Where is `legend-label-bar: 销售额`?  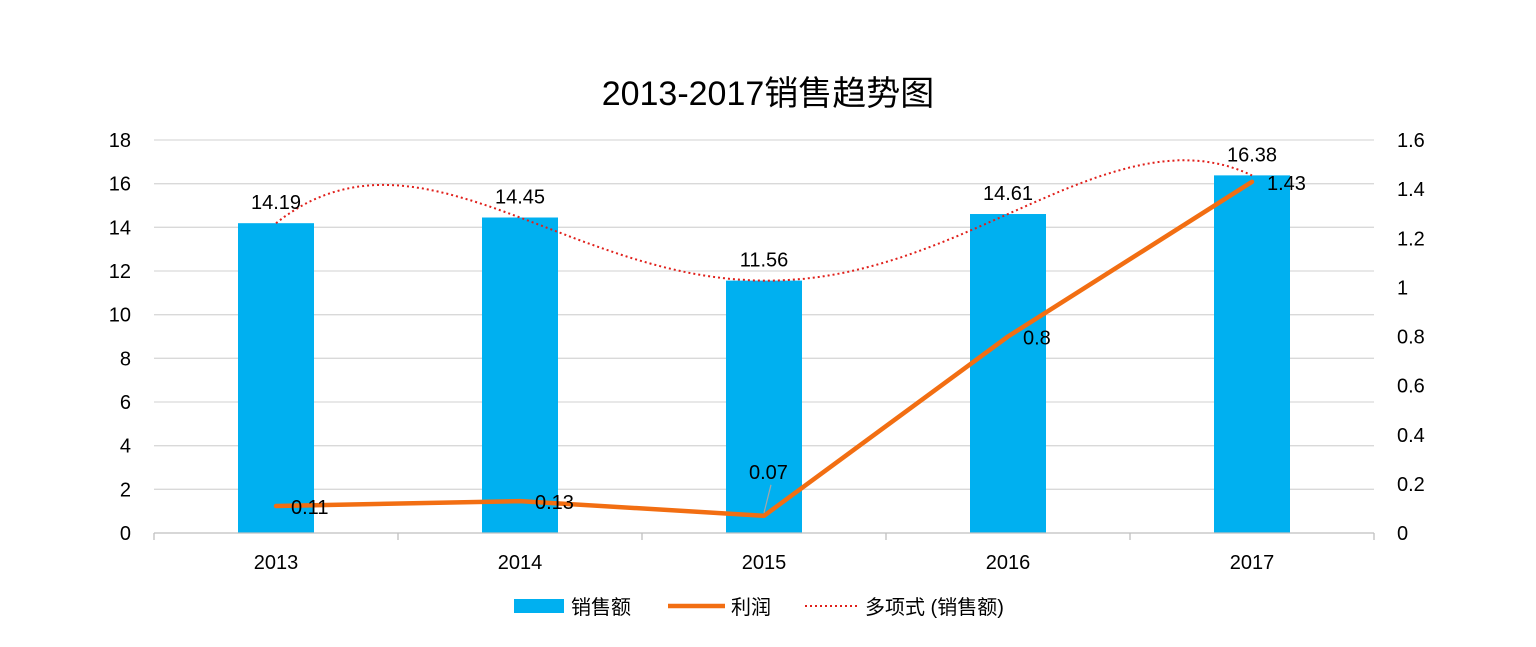
legend-label-bar: 销售额 is located at coordinates (601, 607).